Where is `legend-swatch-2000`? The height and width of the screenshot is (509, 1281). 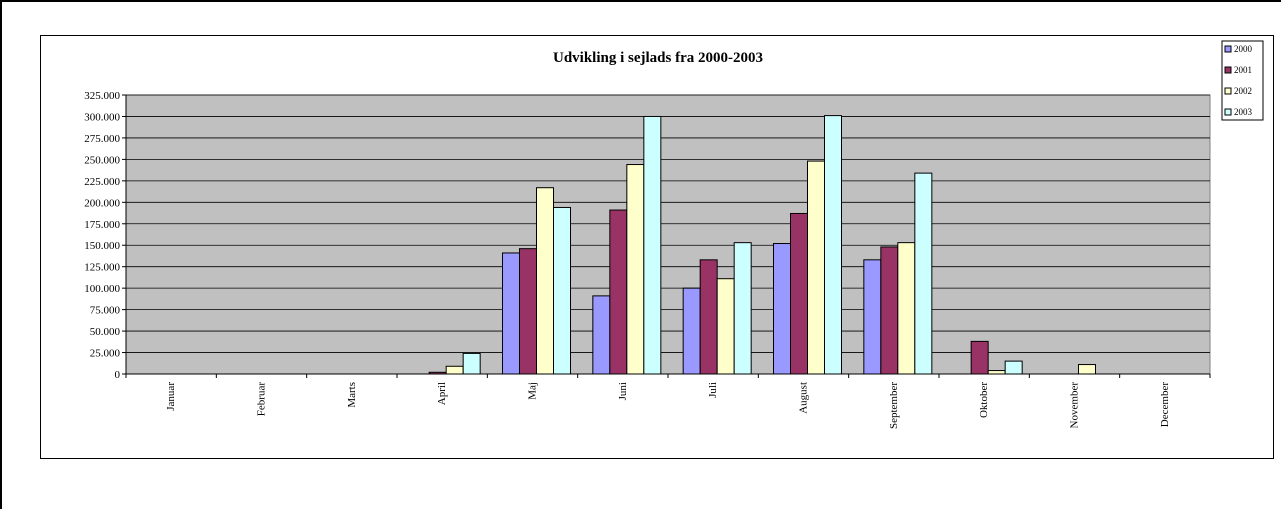
legend-swatch-2000 is located at coordinates (1228, 49).